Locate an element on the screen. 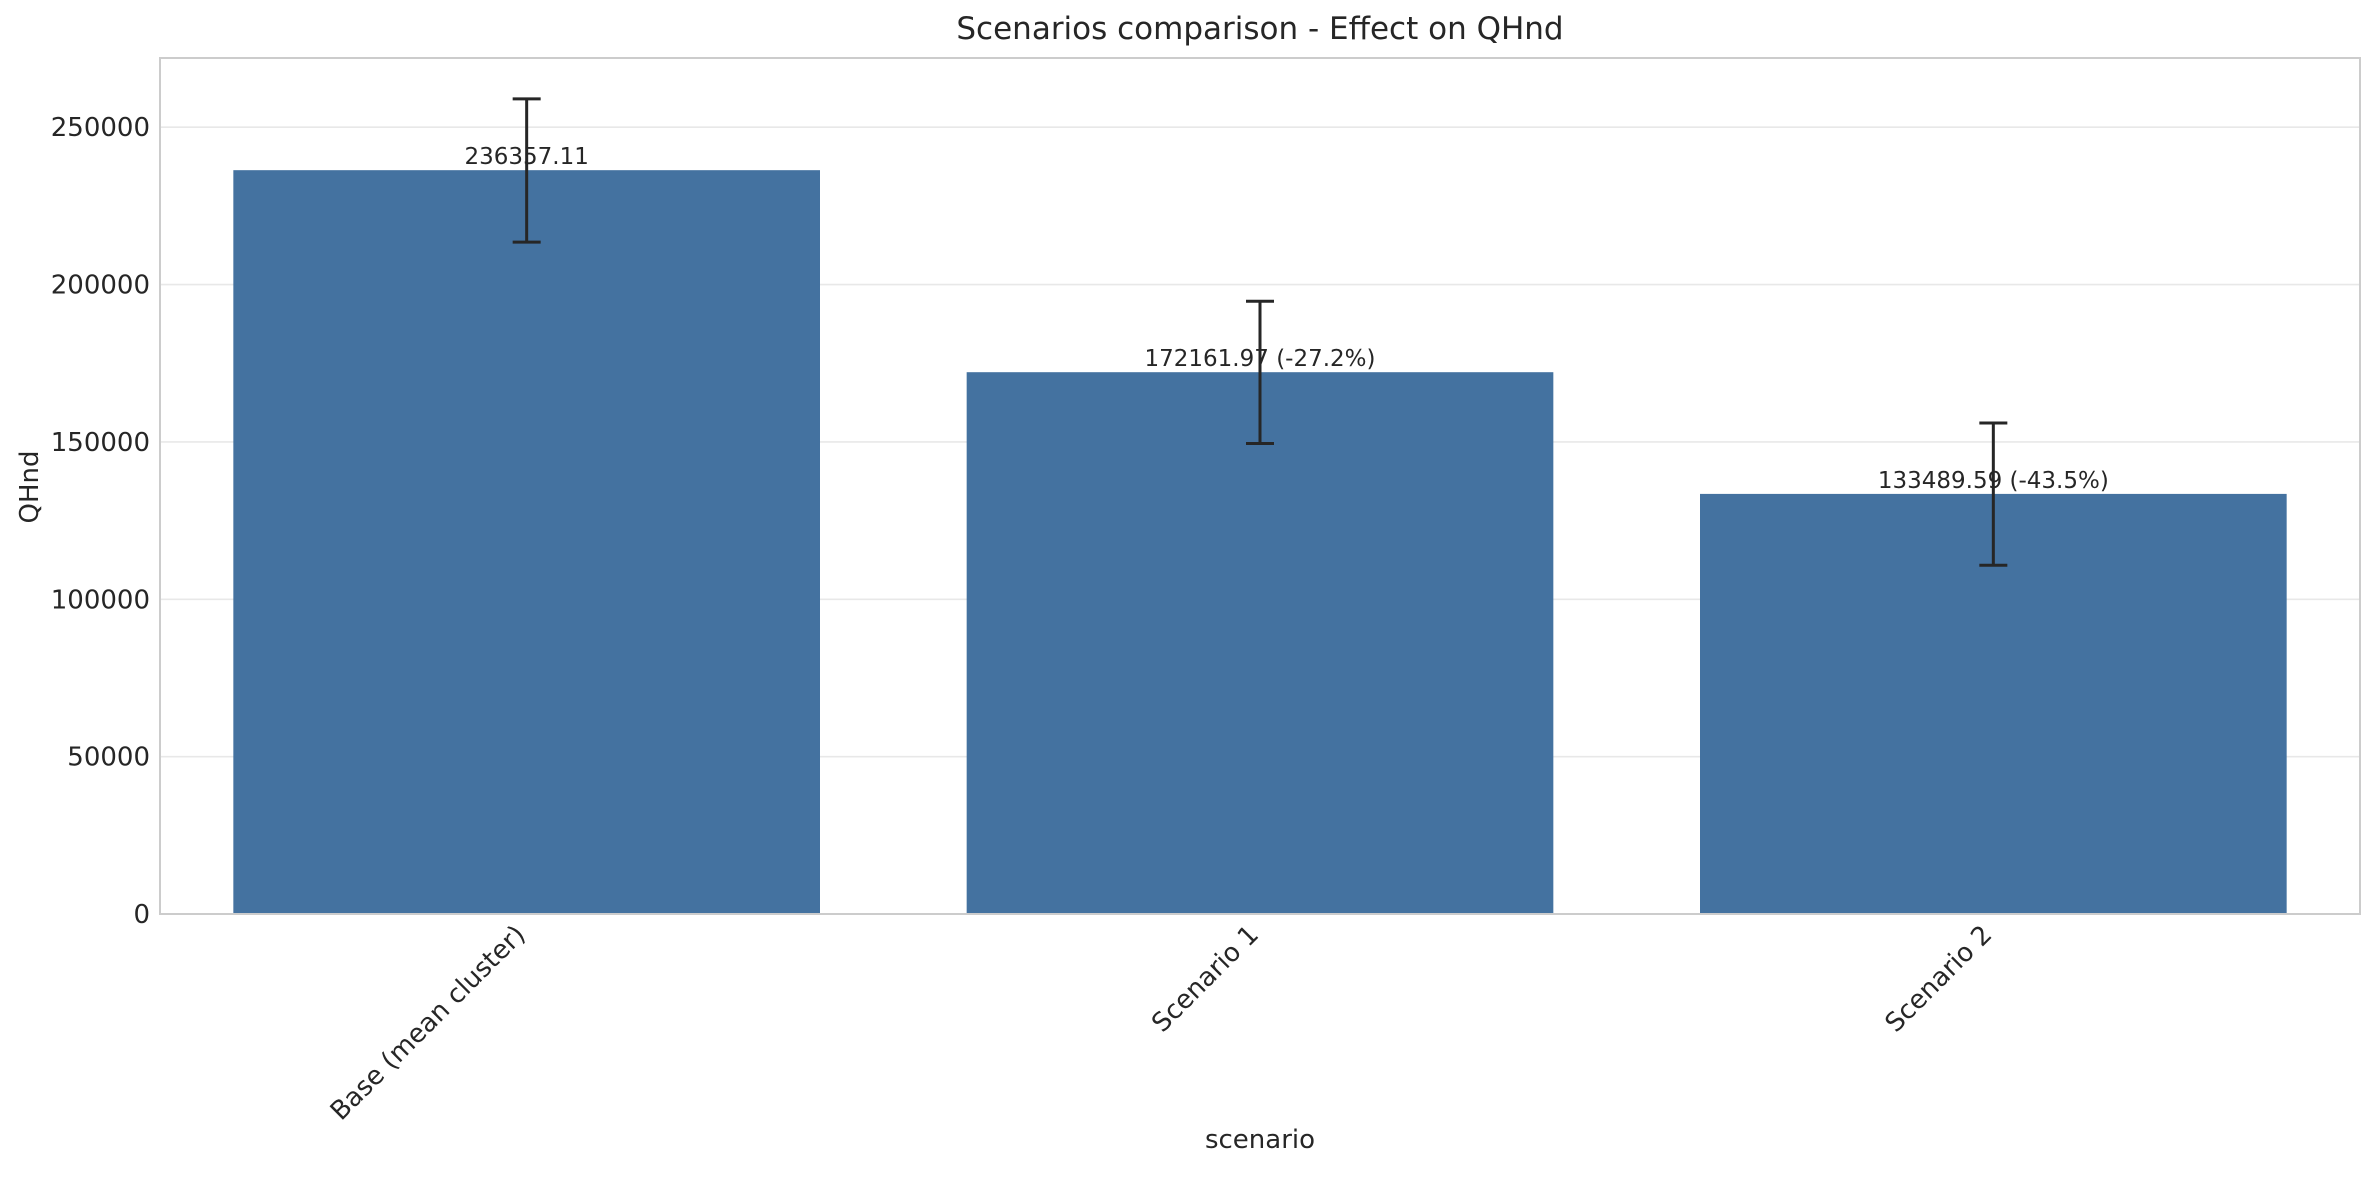 This screenshot has width=2376, height=1178. y-tick-label: 50000 is located at coordinates (108, 758).